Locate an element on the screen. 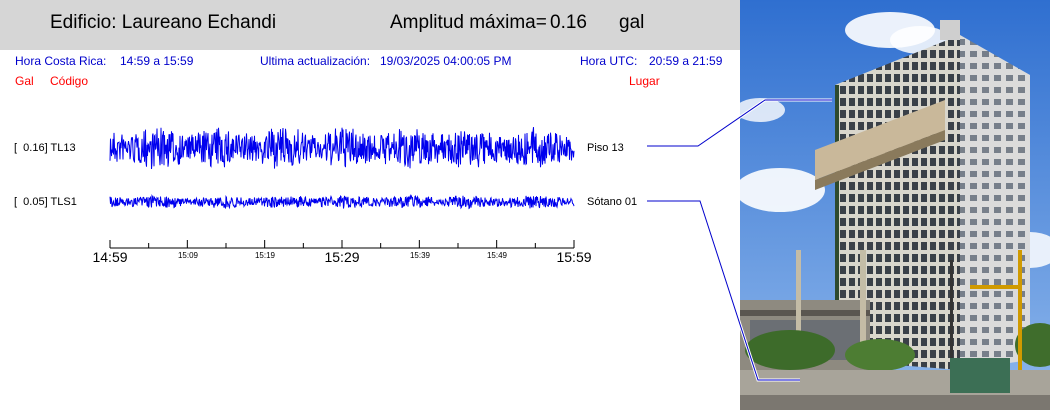 The image size is (1050, 410). tick-label-minor: 15:49 is located at coordinates (497, 255).